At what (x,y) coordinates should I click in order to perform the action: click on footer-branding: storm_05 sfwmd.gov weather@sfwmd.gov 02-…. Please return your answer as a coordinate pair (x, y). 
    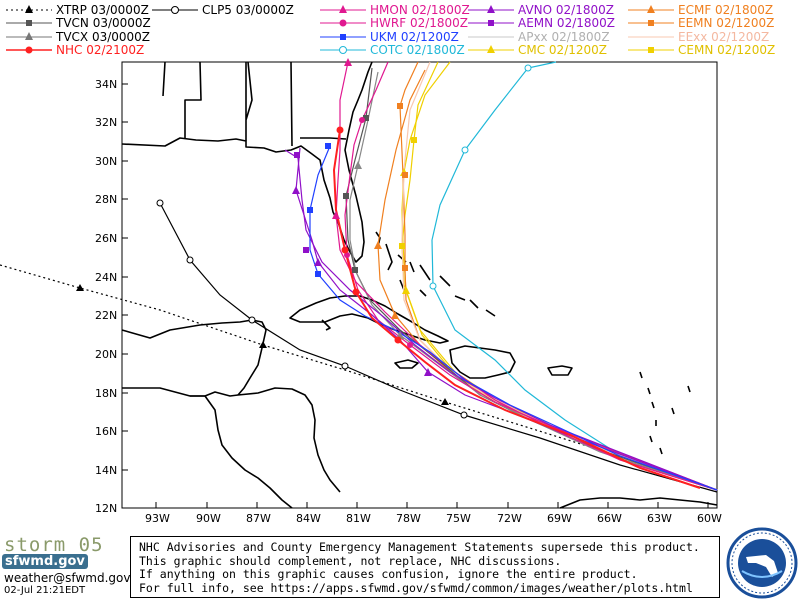
    Looking at the image, I should click on (65, 567).